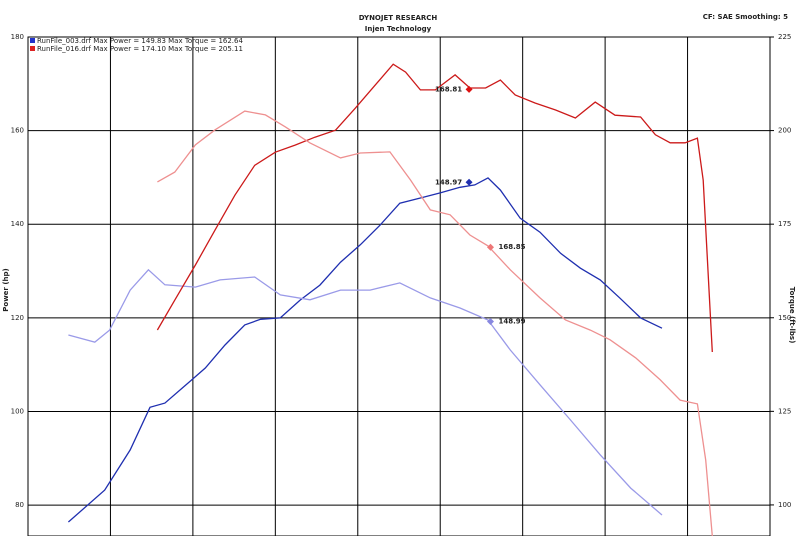  Describe the element at coordinates (784, 318) in the screenshot. I see `y2-tick-label: 150` at that location.